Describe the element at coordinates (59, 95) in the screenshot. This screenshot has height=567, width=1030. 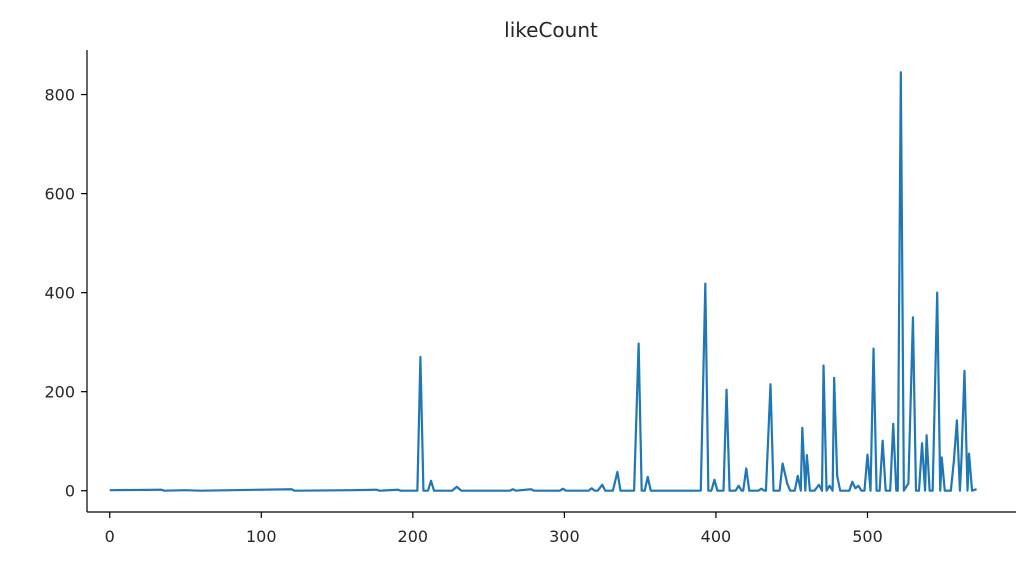
I see `y-tick-label: 800` at that location.